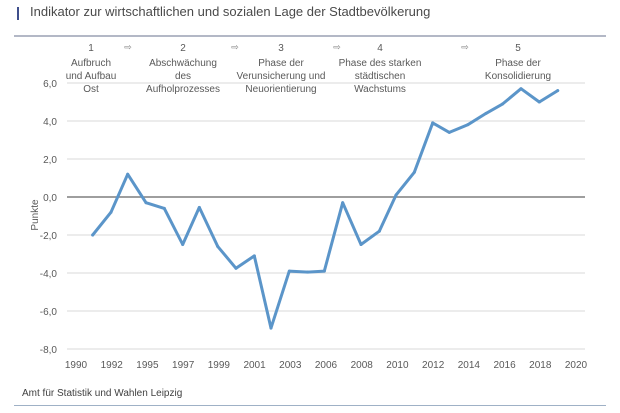  Describe the element at coordinates (540, 365) in the screenshot. I see `x-tick-label: 2018` at that location.